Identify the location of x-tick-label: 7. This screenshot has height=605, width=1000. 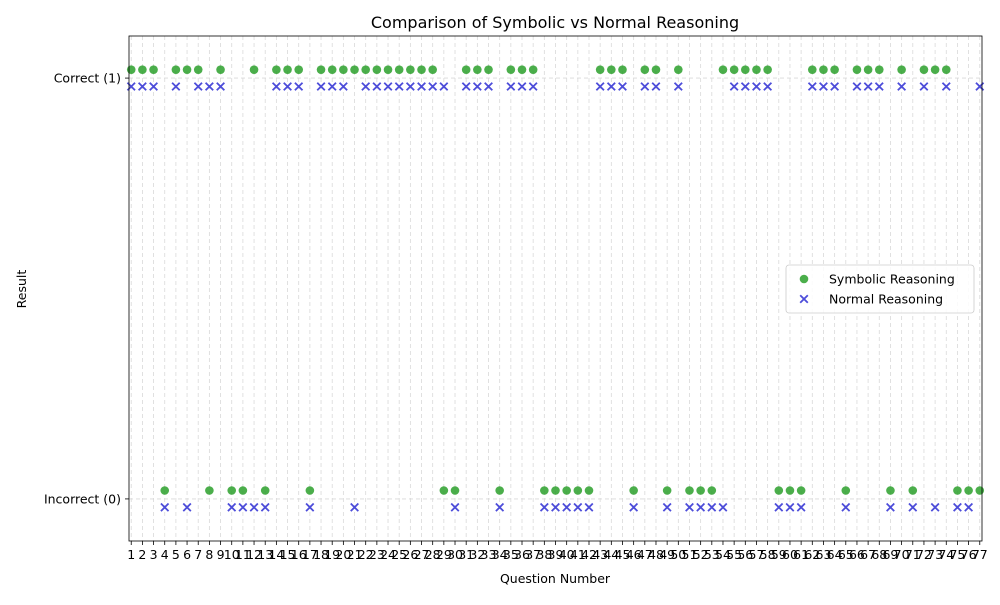
(198, 554).